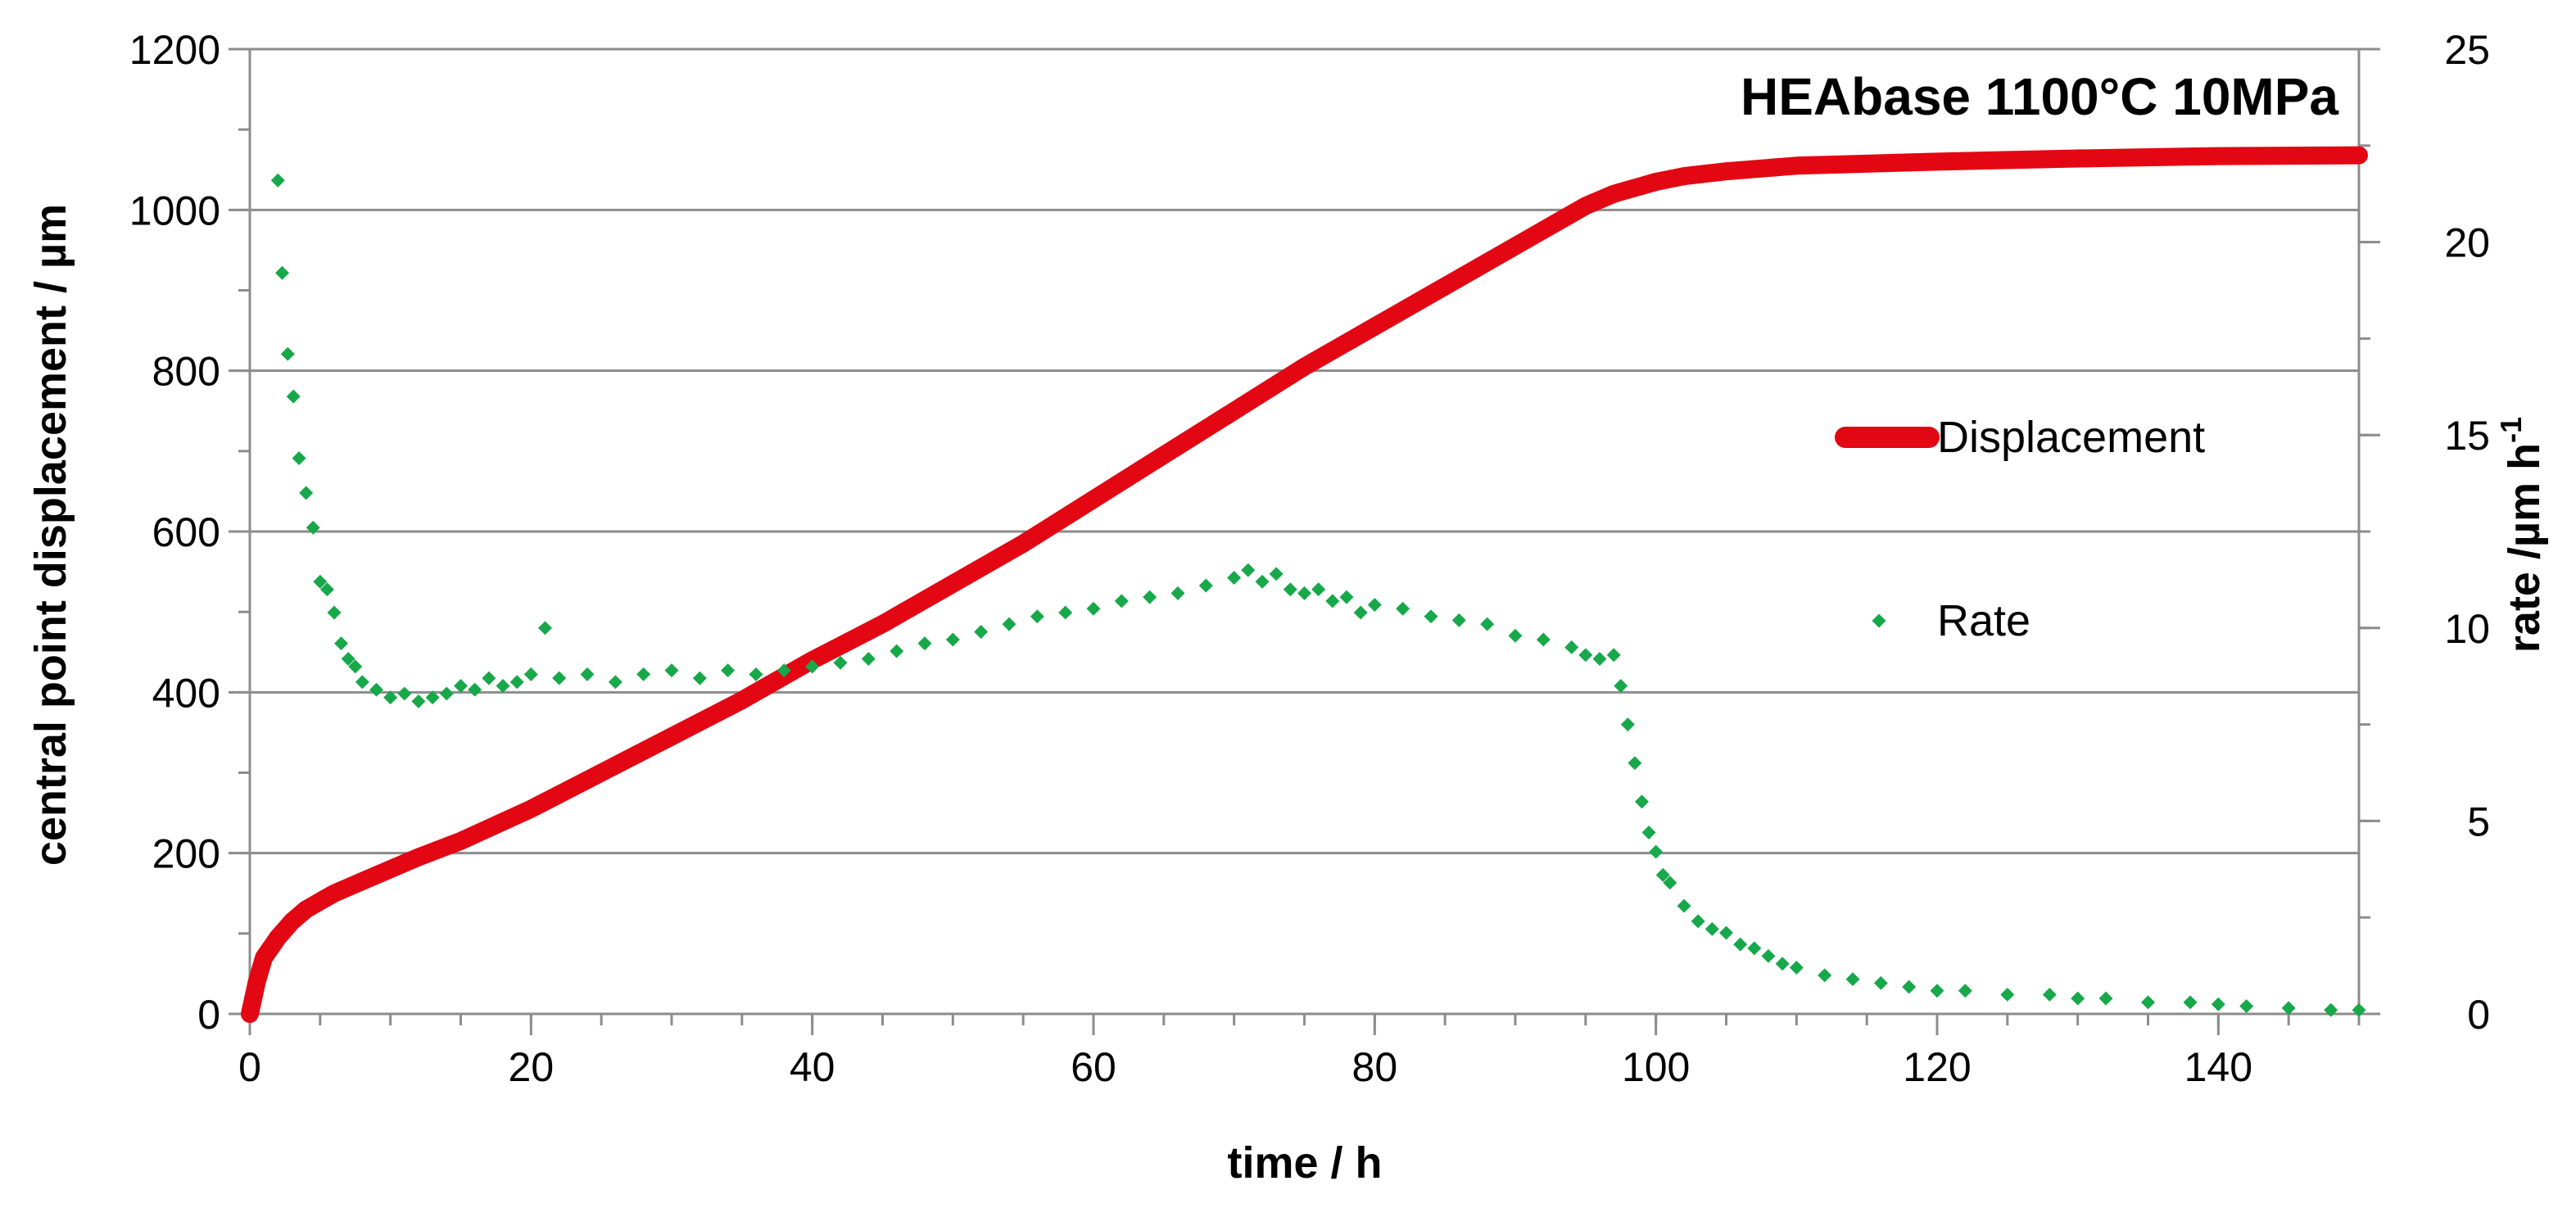 The image size is (2576, 1208). Describe the element at coordinates (2467, 629) in the screenshot. I see `y2-tick-label: 10` at that location.